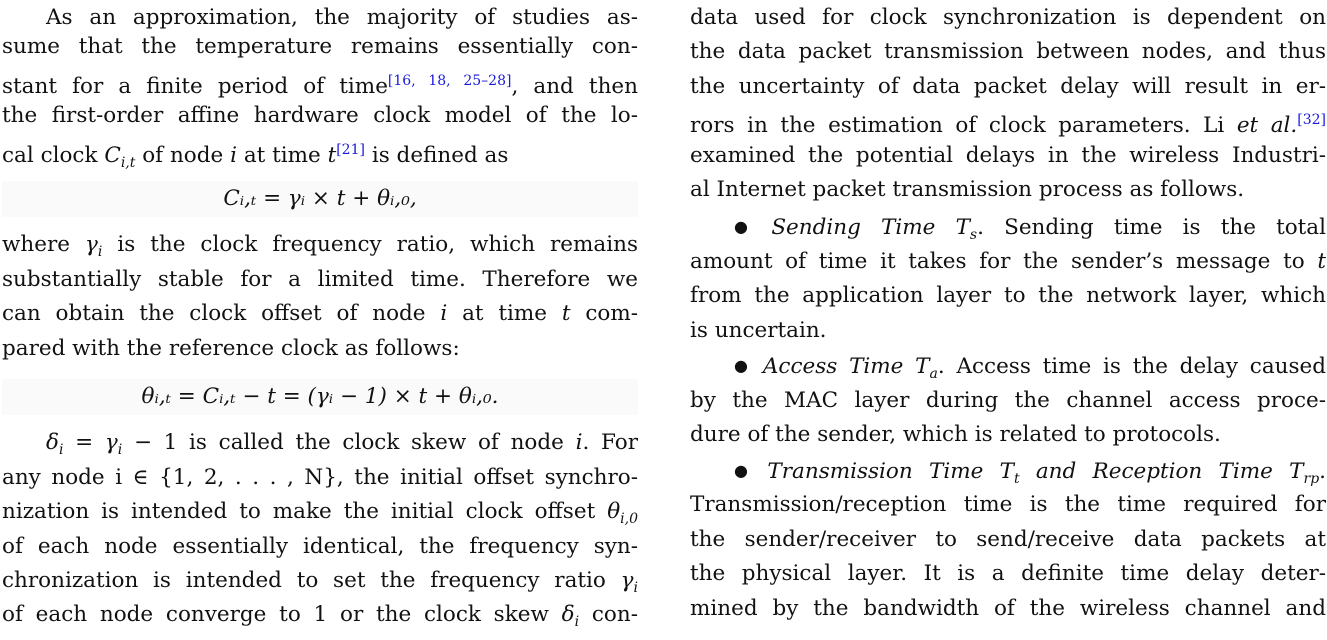 This screenshot has height=640, width=1327. I want to click on citation-link: [16, 18, 25–28], so click(449, 81).